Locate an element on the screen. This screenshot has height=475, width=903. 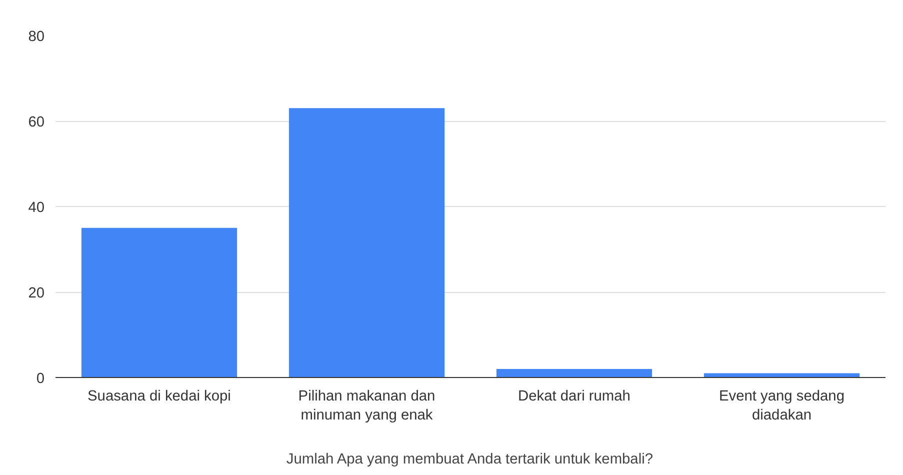
x-tick-label: Dekat dari rumah is located at coordinates (574, 396).